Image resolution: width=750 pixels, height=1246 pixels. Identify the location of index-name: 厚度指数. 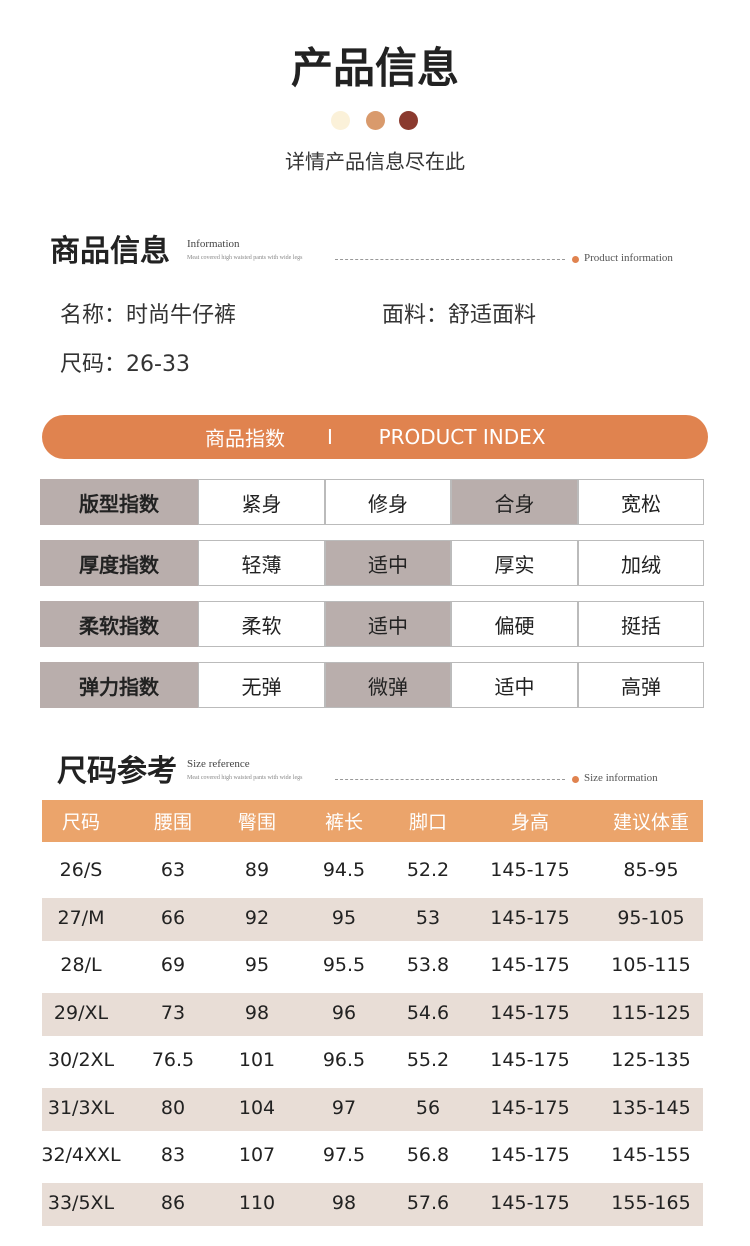
(119, 563).